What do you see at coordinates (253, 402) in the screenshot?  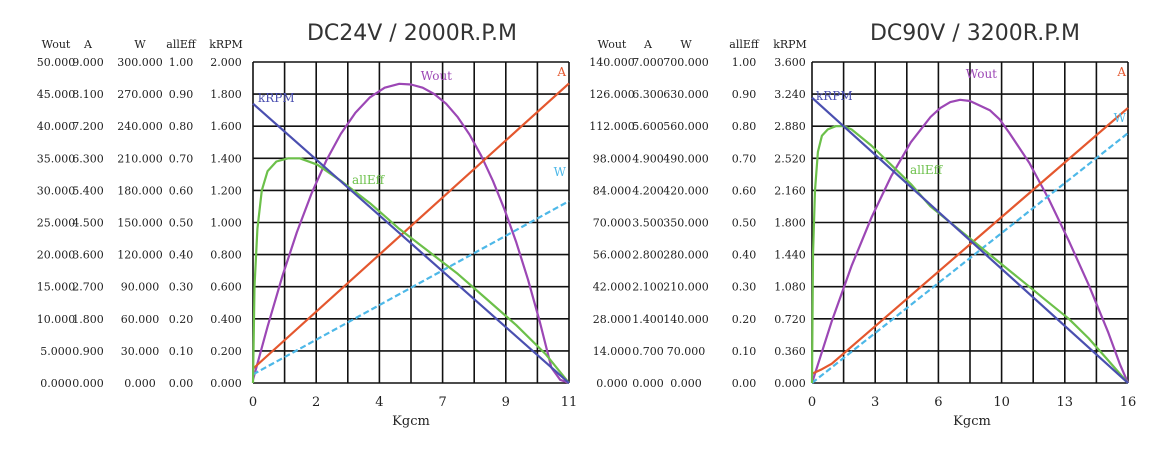 I see `x-tick-label: 0` at bounding box center [253, 402].